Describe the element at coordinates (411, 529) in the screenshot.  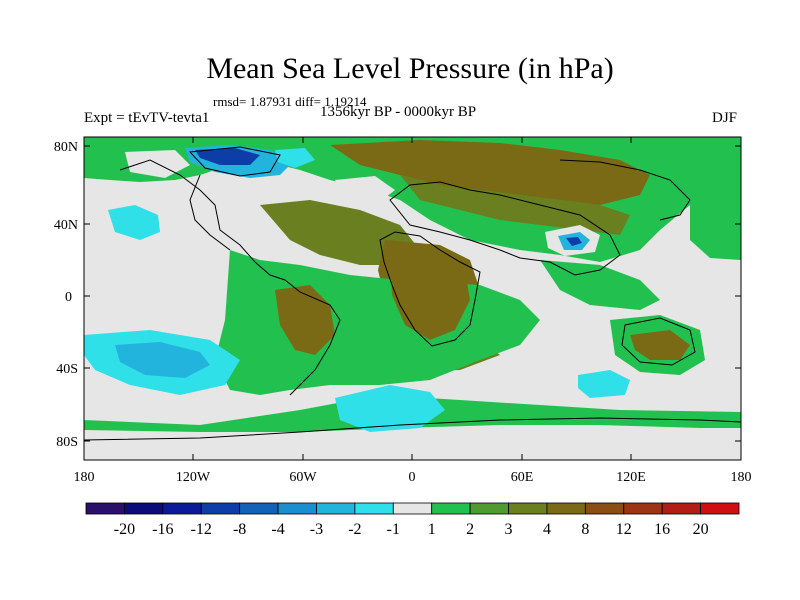
I see `colorbar-labels: -20 -16 -12 -8 -4 -3 -2 -1 1 2 3 4 8 12 16 20` at that location.